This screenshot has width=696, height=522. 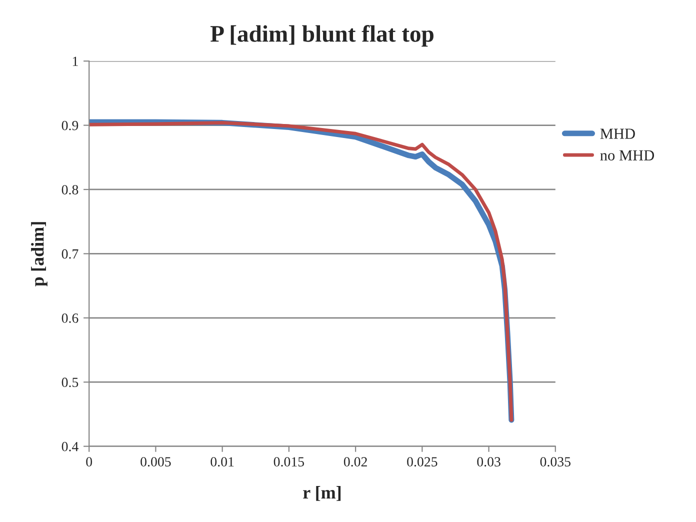 What do you see at coordinates (422, 462) in the screenshot?
I see `x-tick-label: 0.025` at bounding box center [422, 462].